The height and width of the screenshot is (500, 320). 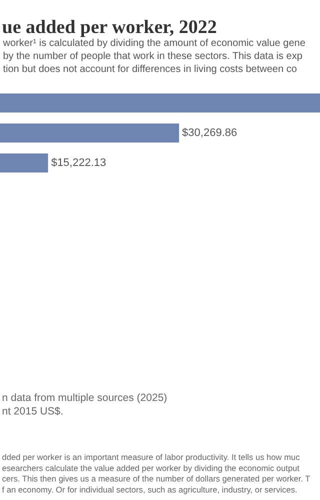 I want to click on text: n data from multiple sources (2025) nt 2015 US$., so click(x=85, y=405).